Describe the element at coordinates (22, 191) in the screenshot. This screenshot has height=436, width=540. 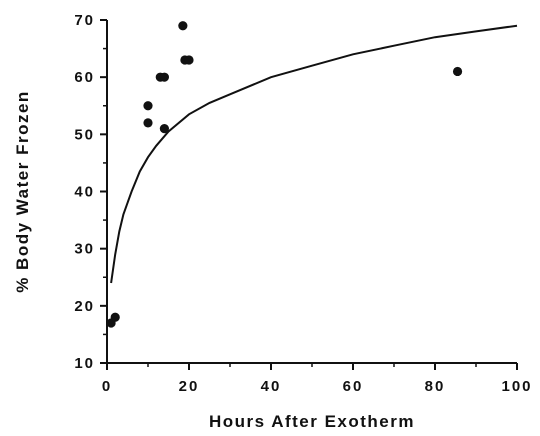
I see `y-axis-title: % Body Water Frozen` at that location.